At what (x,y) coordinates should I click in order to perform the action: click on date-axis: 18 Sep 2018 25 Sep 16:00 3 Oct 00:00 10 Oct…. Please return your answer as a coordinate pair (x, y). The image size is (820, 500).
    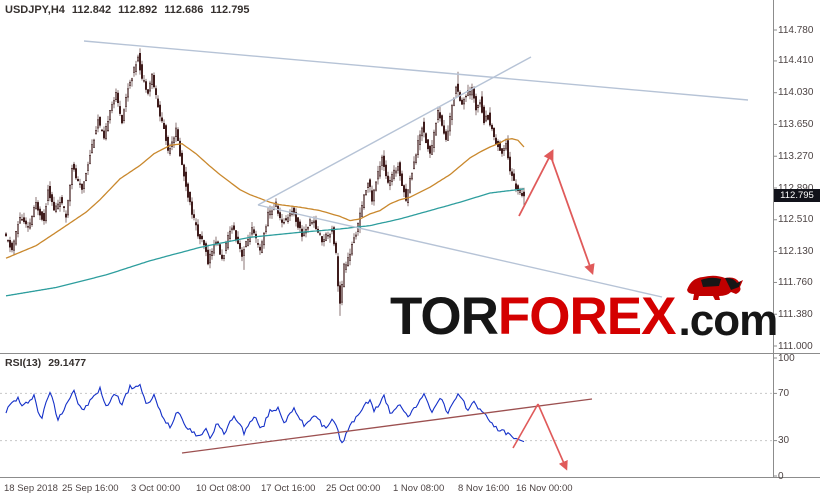
    Looking at the image, I should click on (410, 490).